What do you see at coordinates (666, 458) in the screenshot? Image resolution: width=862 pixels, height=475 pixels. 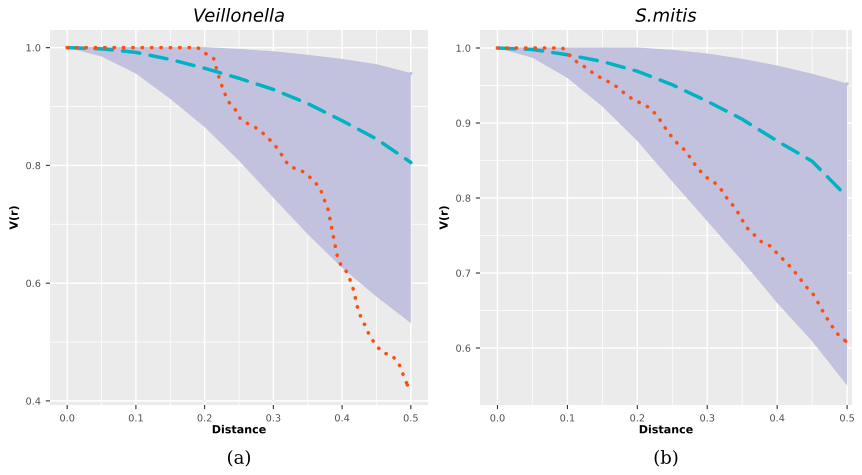 I see `text: (b)` at bounding box center [666, 458].